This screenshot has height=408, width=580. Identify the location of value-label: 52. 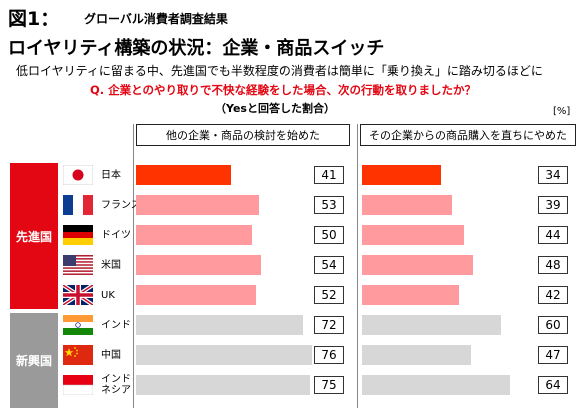
(329, 295).